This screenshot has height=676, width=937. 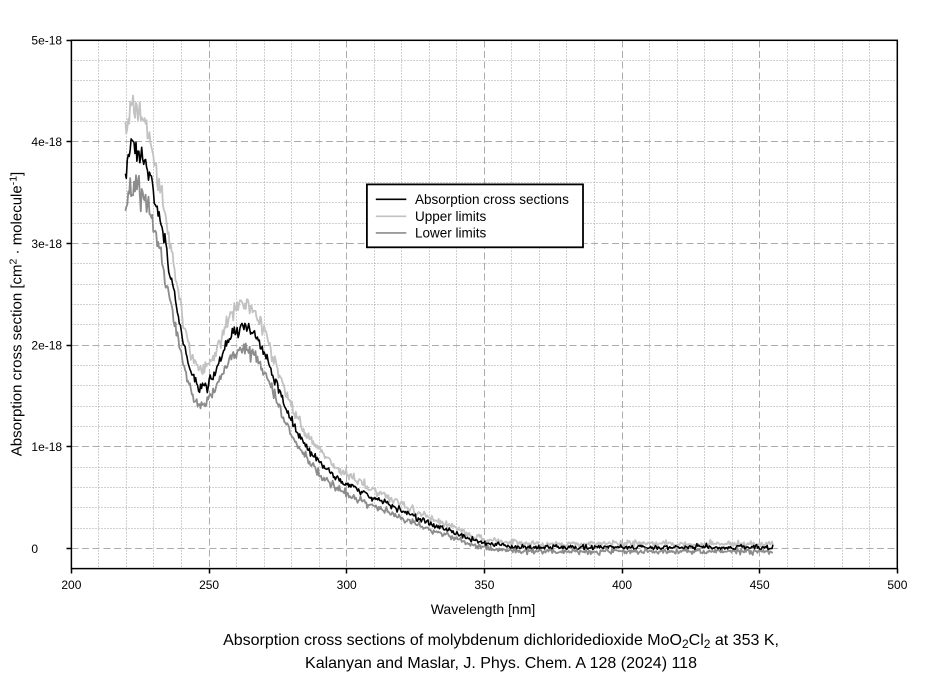 What do you see at coordinates (34, 549) in the screenshot?
I see `svg-text: 0` at bounding box center [34, 549].